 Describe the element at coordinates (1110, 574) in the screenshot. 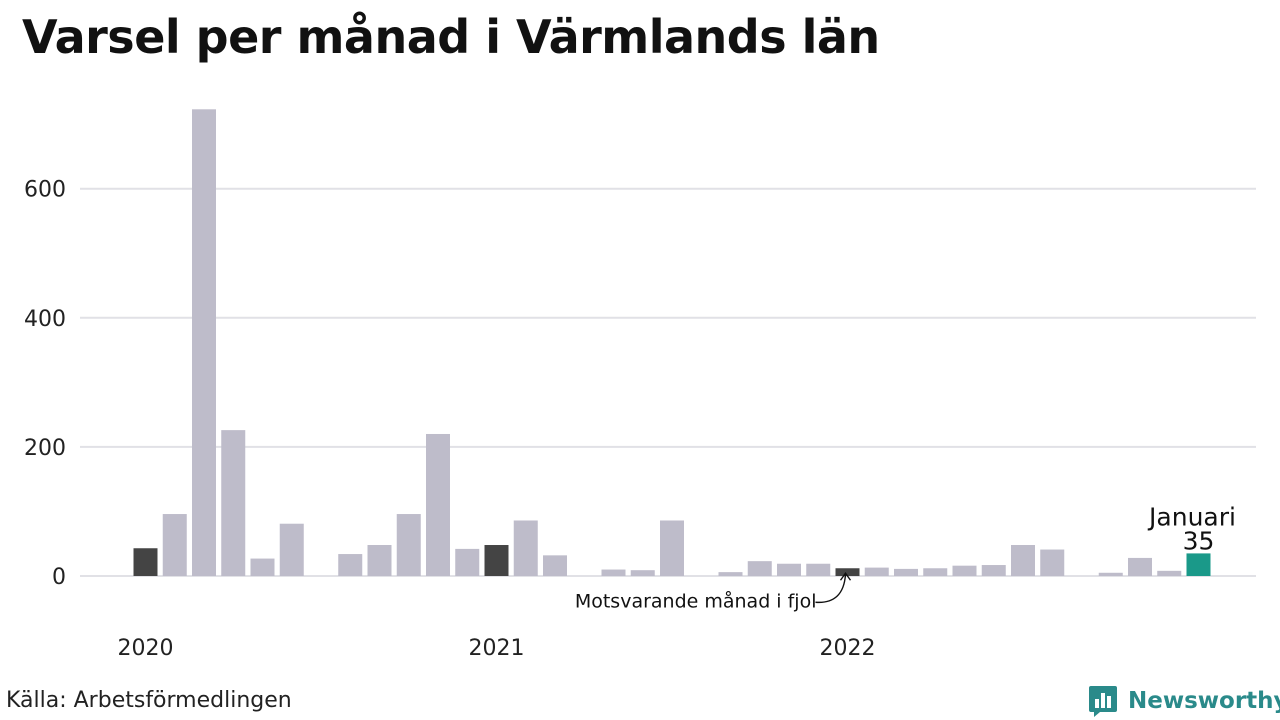

I see `bar-2022-10: 2022-10: 5` at that location.